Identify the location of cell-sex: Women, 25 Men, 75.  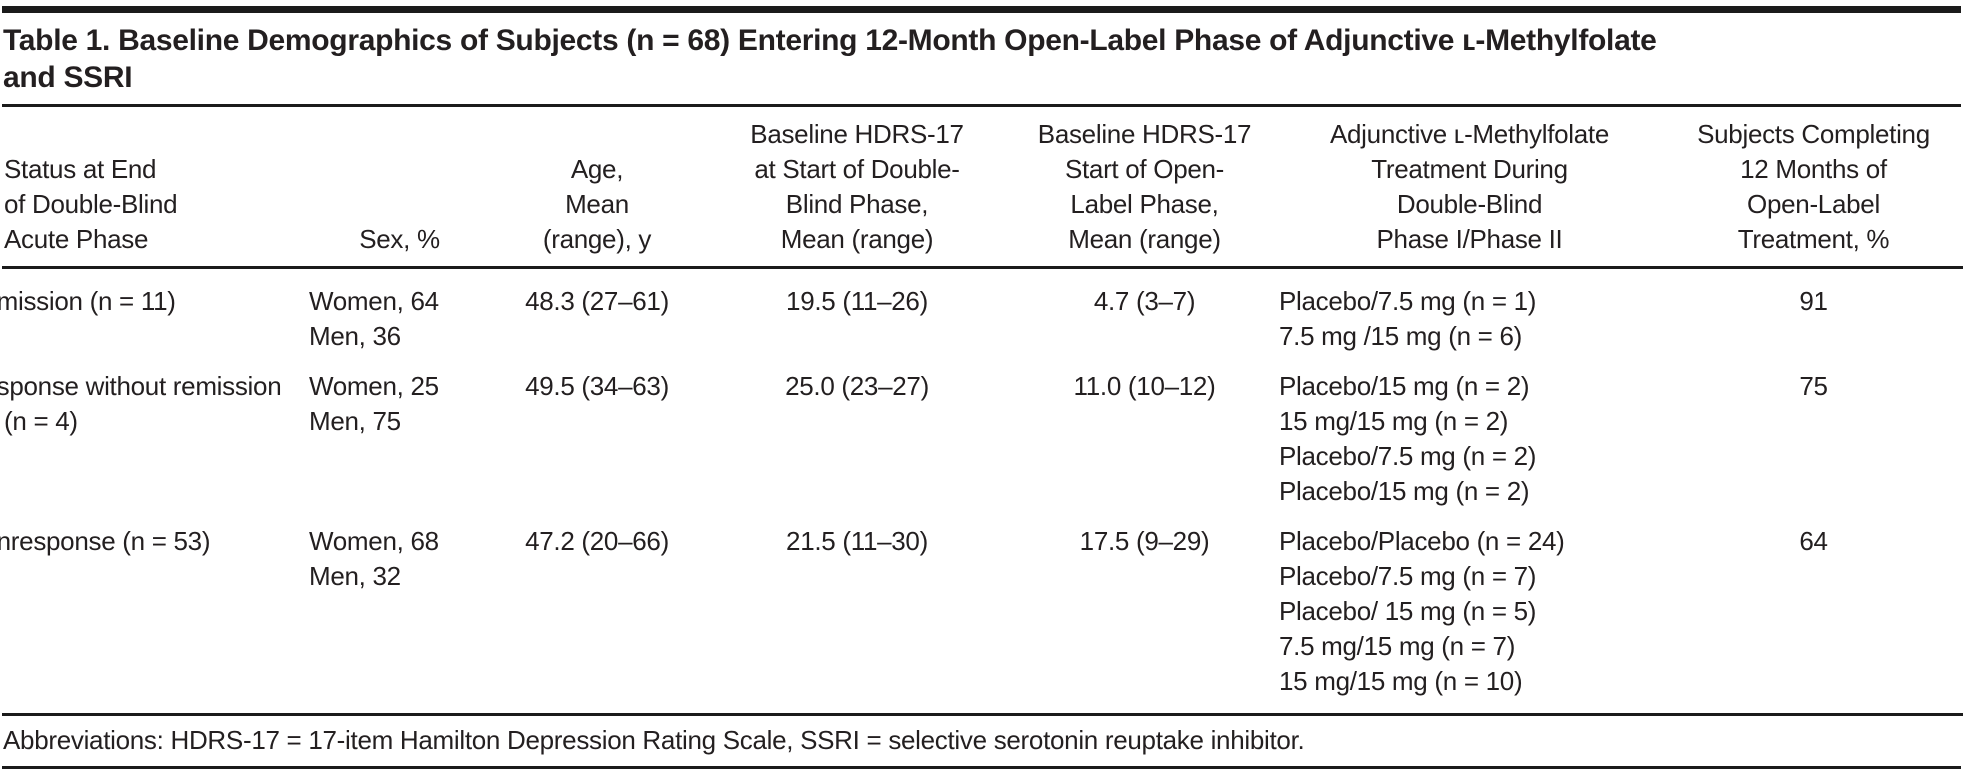
(374, 403).